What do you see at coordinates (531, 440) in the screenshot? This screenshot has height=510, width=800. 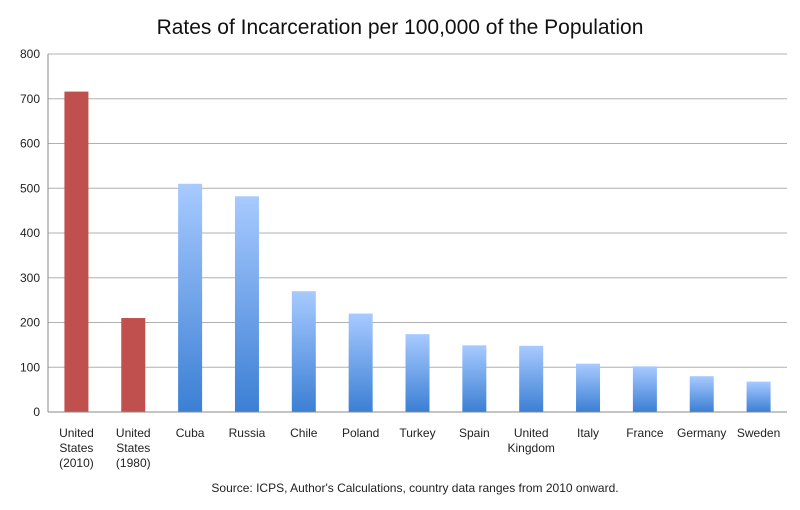 I see `x-tick-label: United Kingdom` at bounding box center [531, 440].